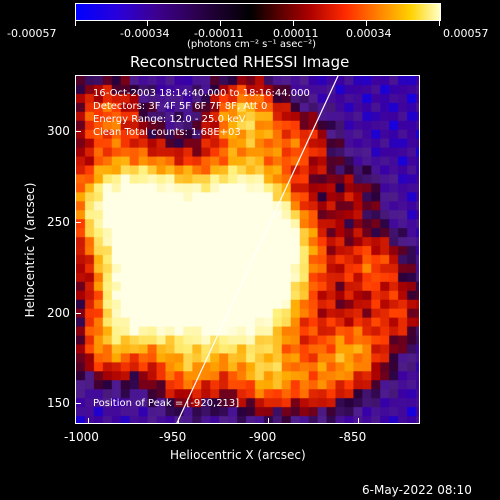 The height and width of the screenshot is (500, 500). What do you see at coordinates (296, 33) in the screenshot?
I see `colorbar-tick-label: 0.00011` at bounding box center [296, 33].